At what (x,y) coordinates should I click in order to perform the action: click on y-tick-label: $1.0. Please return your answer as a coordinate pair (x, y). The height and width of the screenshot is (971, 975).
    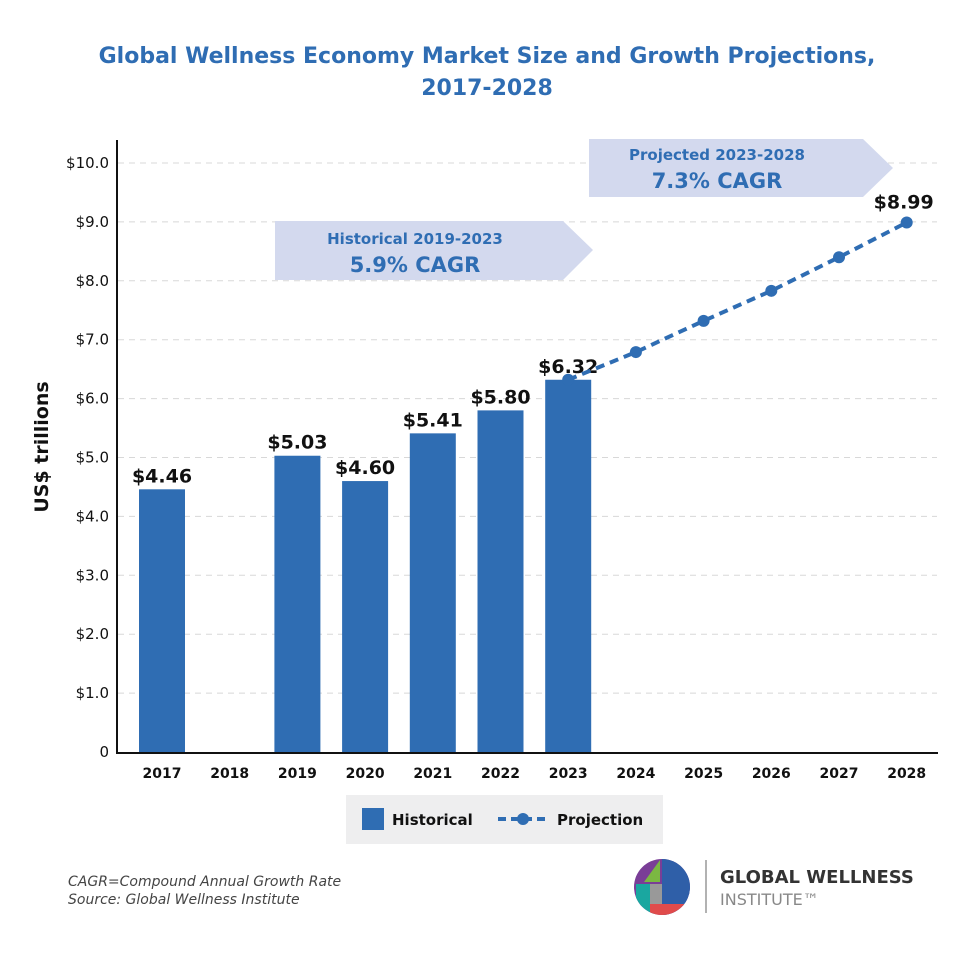
    Looking at the image, I should click on (92, 693).